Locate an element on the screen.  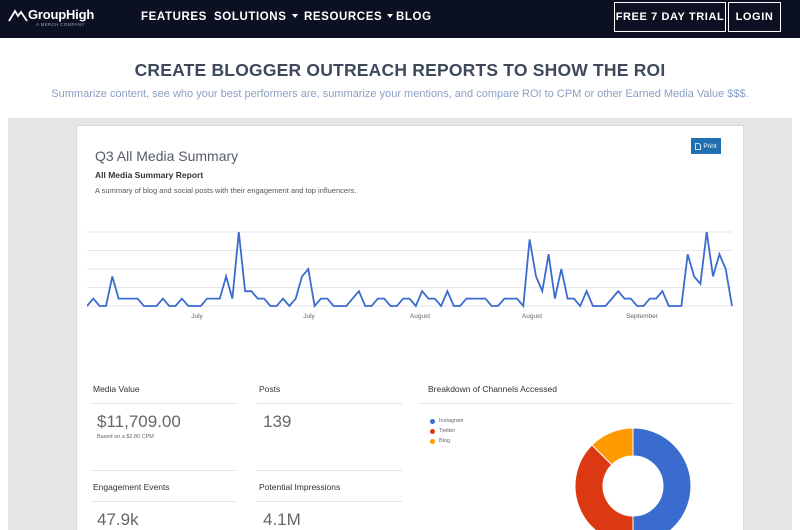
engagement-value: 47.9k is located at coordinates (118, 519).